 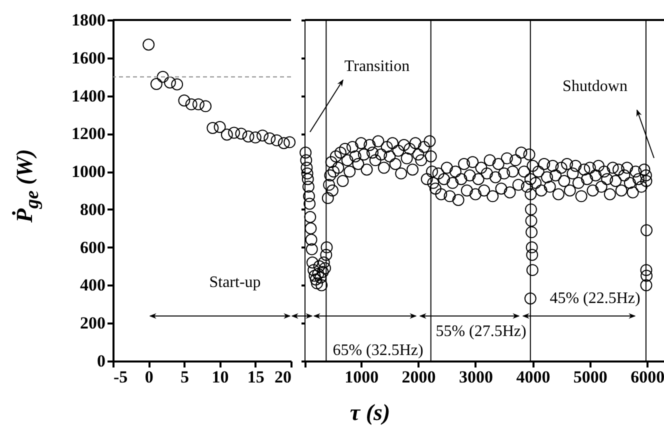 What do you see at coordinates (93, 247) in the screenshot?
I see `y-tick-label: 600` at bounding box center [93, 247].